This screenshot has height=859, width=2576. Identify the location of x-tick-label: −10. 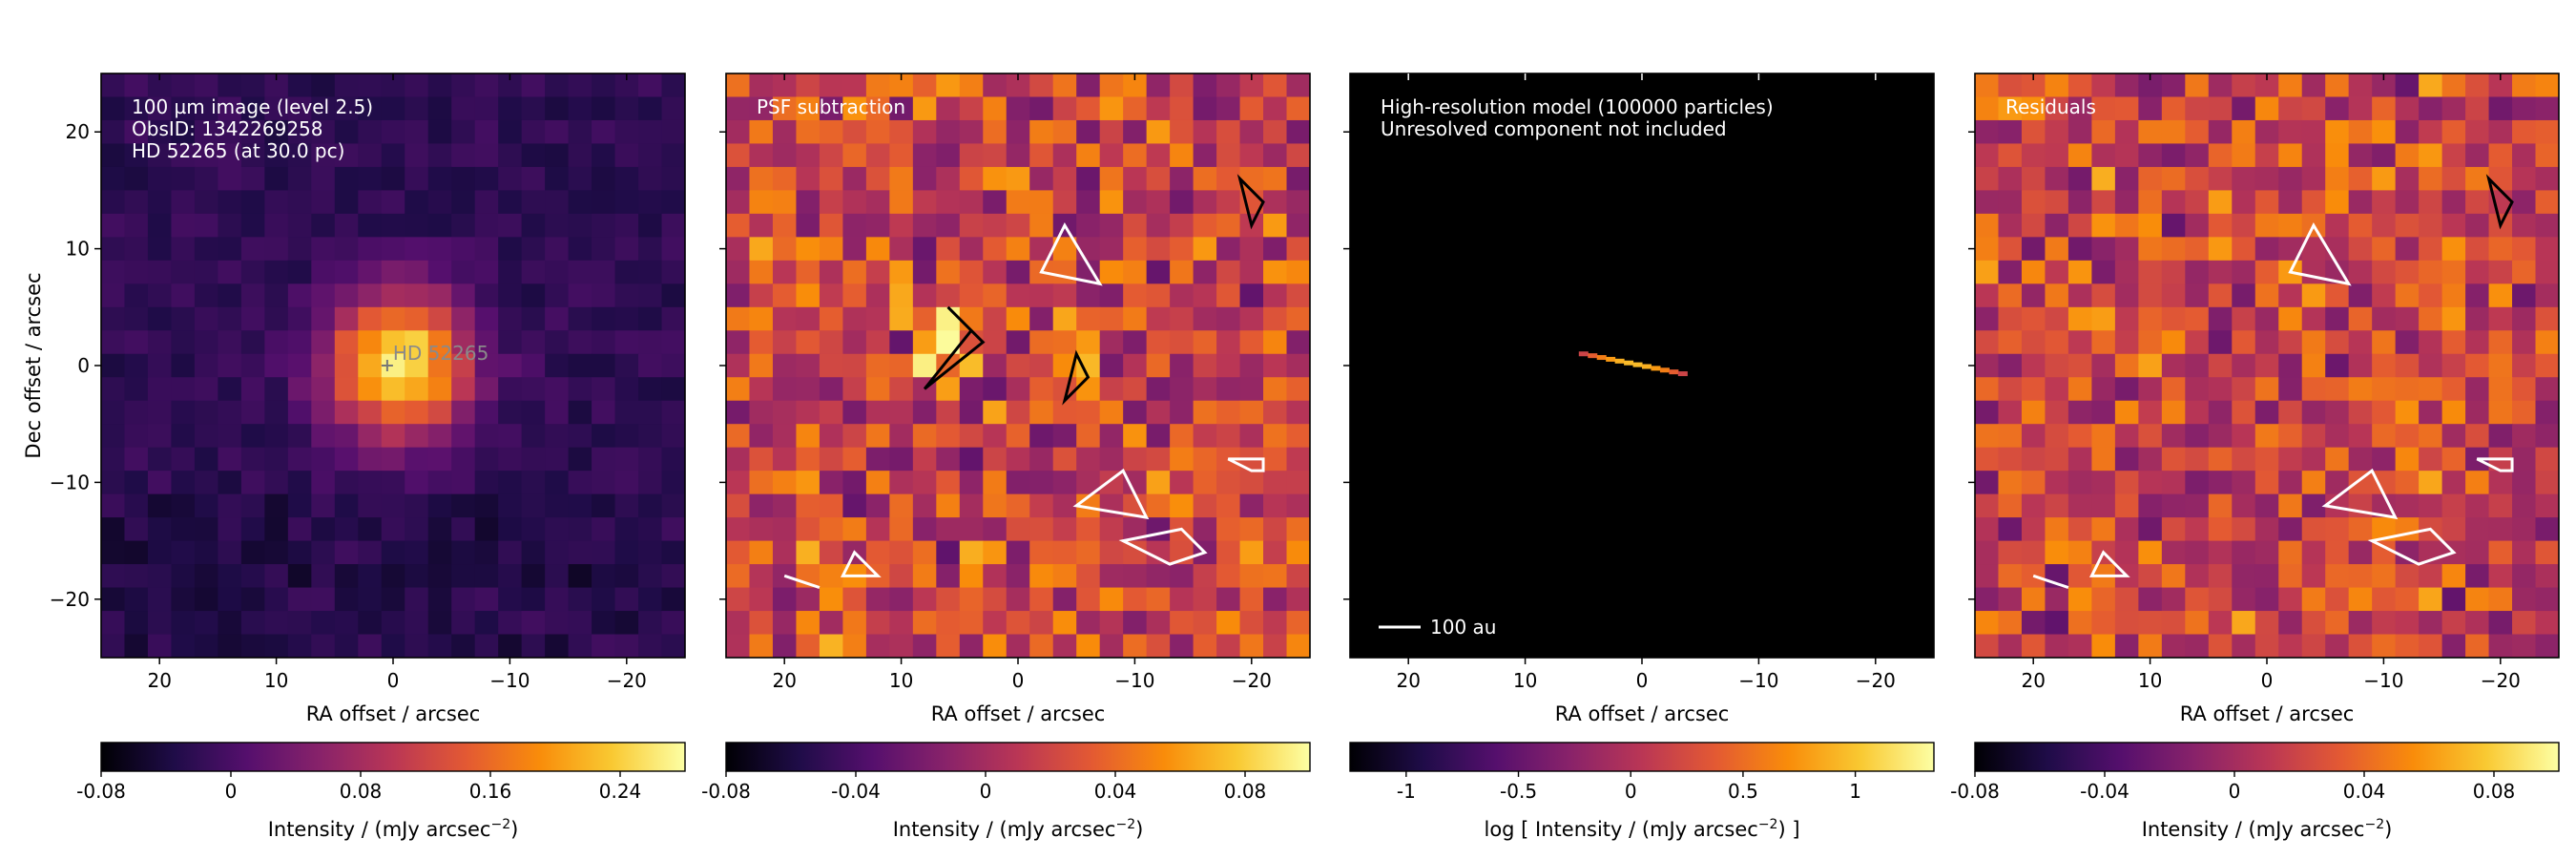
(509, 680).